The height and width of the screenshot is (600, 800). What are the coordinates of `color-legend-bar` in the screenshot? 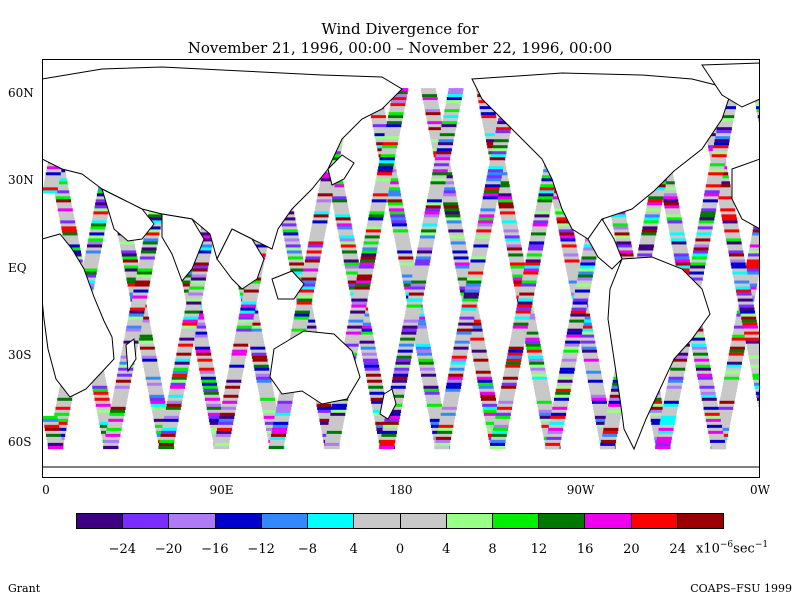 It's located at (400, 521).